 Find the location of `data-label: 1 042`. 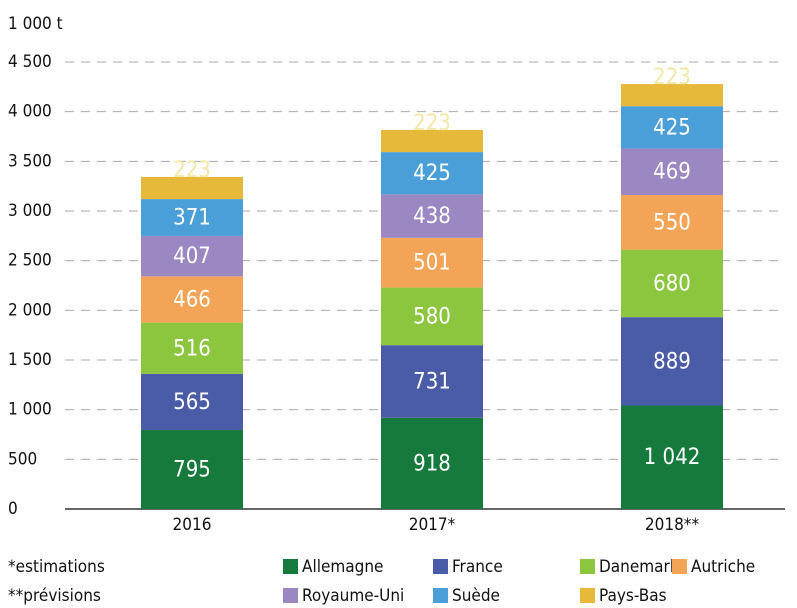

data-label: 1 042 is located at coordinates (672, 457).